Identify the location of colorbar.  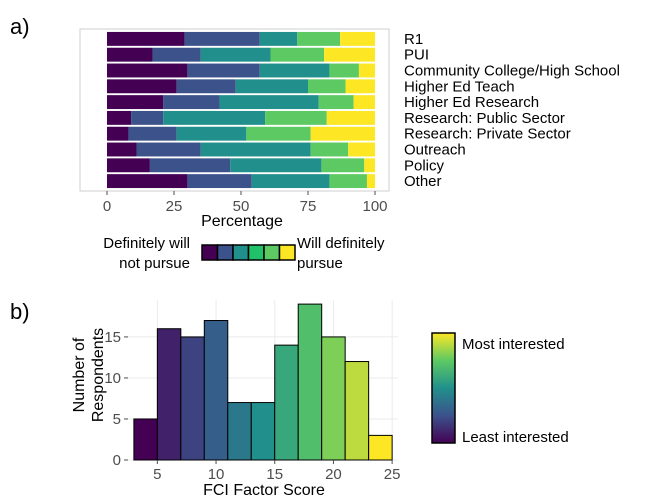
(443, 388).